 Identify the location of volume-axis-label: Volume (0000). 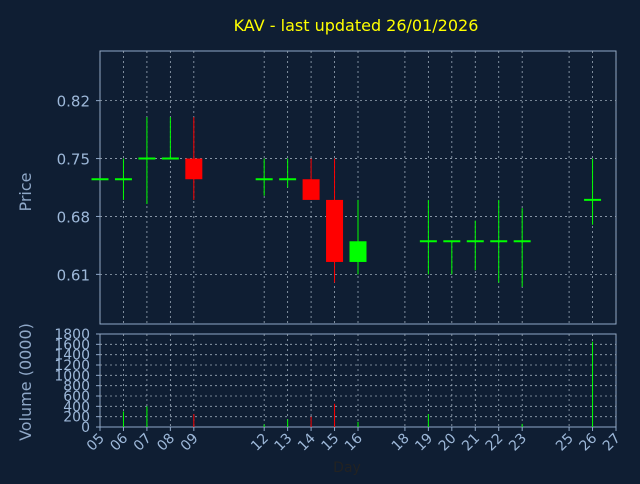
(25, 382).